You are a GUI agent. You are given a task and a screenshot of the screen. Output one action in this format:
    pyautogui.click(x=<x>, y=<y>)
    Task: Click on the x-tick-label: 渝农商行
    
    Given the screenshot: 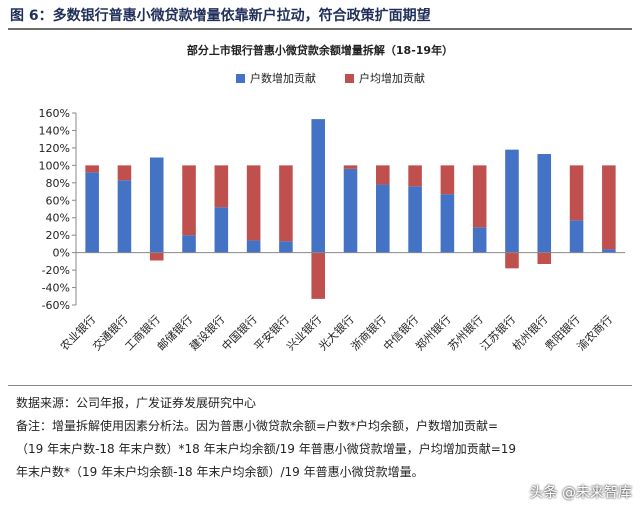 What is the action you would take?
    pyautogui.click(x=594, y=332)
    